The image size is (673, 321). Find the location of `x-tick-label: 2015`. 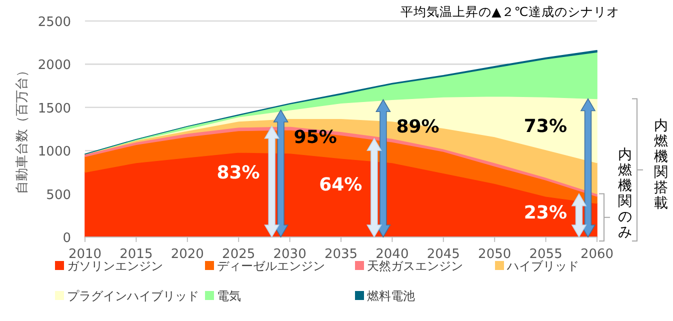

x-tick-label: 2015 is located at coordinates (136, 254).